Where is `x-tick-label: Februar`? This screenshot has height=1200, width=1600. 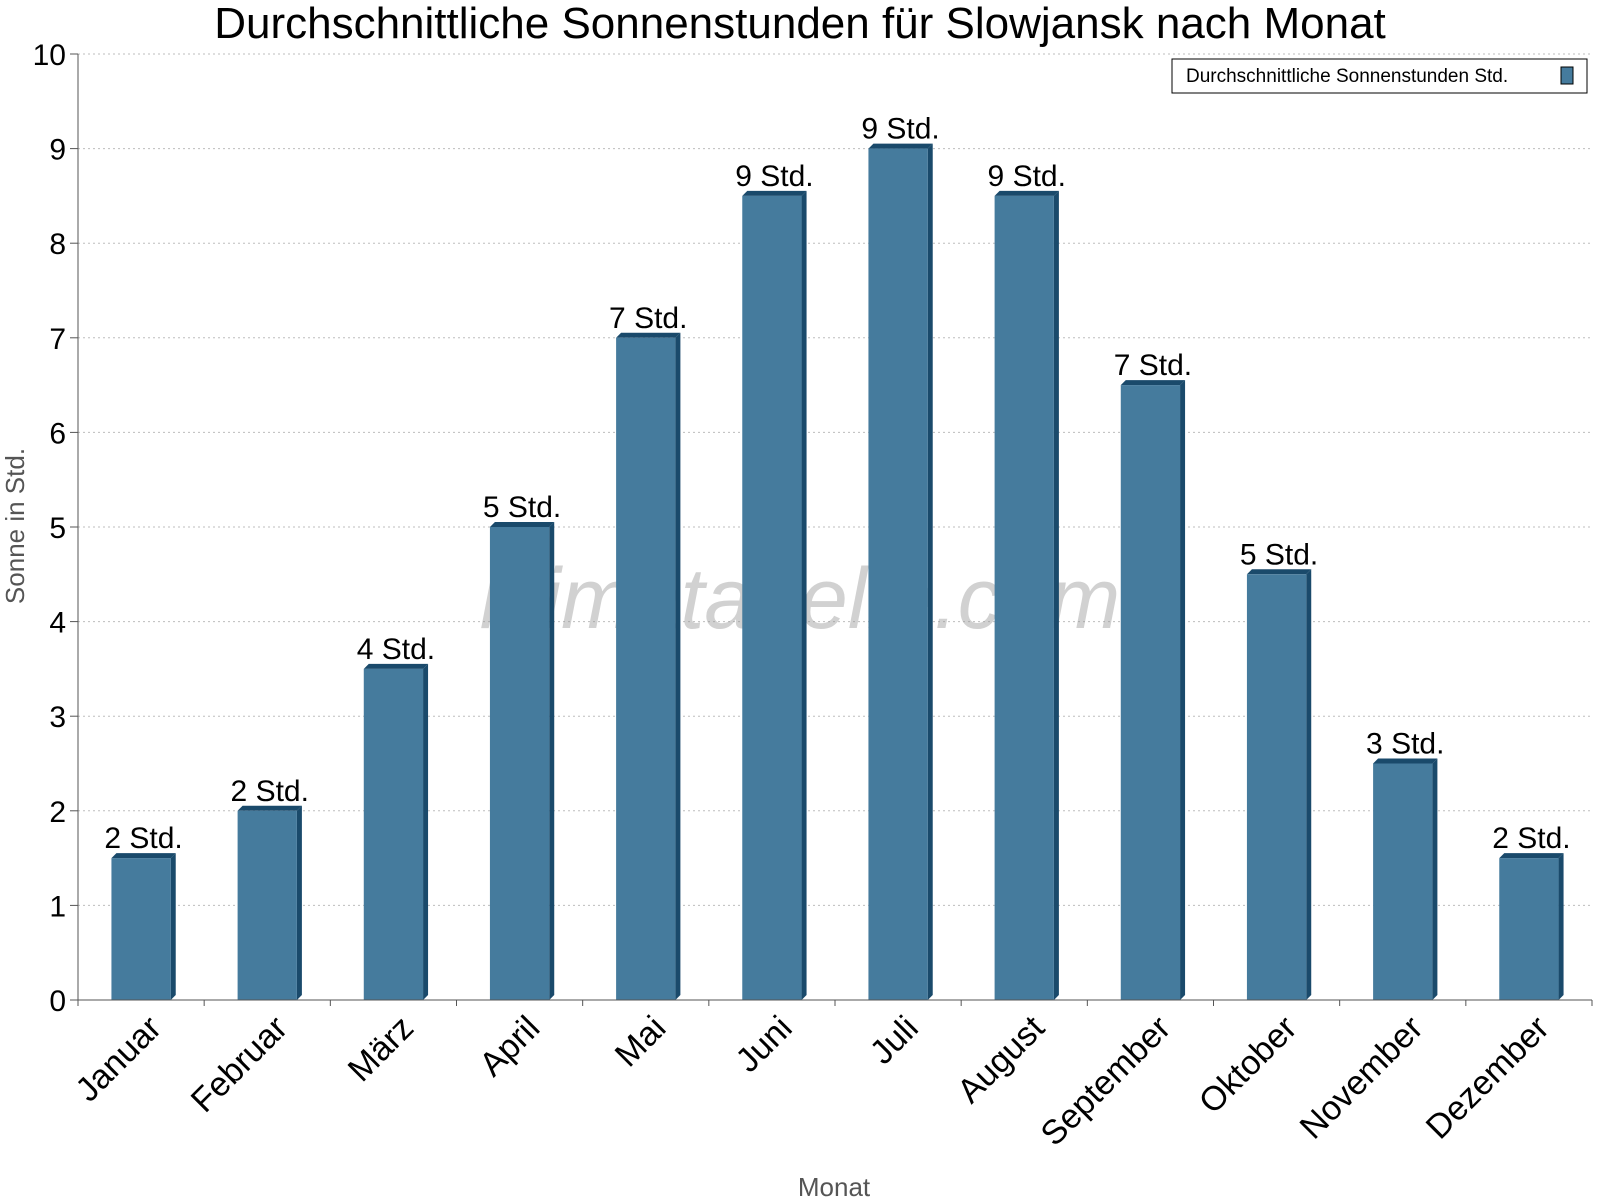 x-tick-label: Februar is located at coordinates (239, 1064).